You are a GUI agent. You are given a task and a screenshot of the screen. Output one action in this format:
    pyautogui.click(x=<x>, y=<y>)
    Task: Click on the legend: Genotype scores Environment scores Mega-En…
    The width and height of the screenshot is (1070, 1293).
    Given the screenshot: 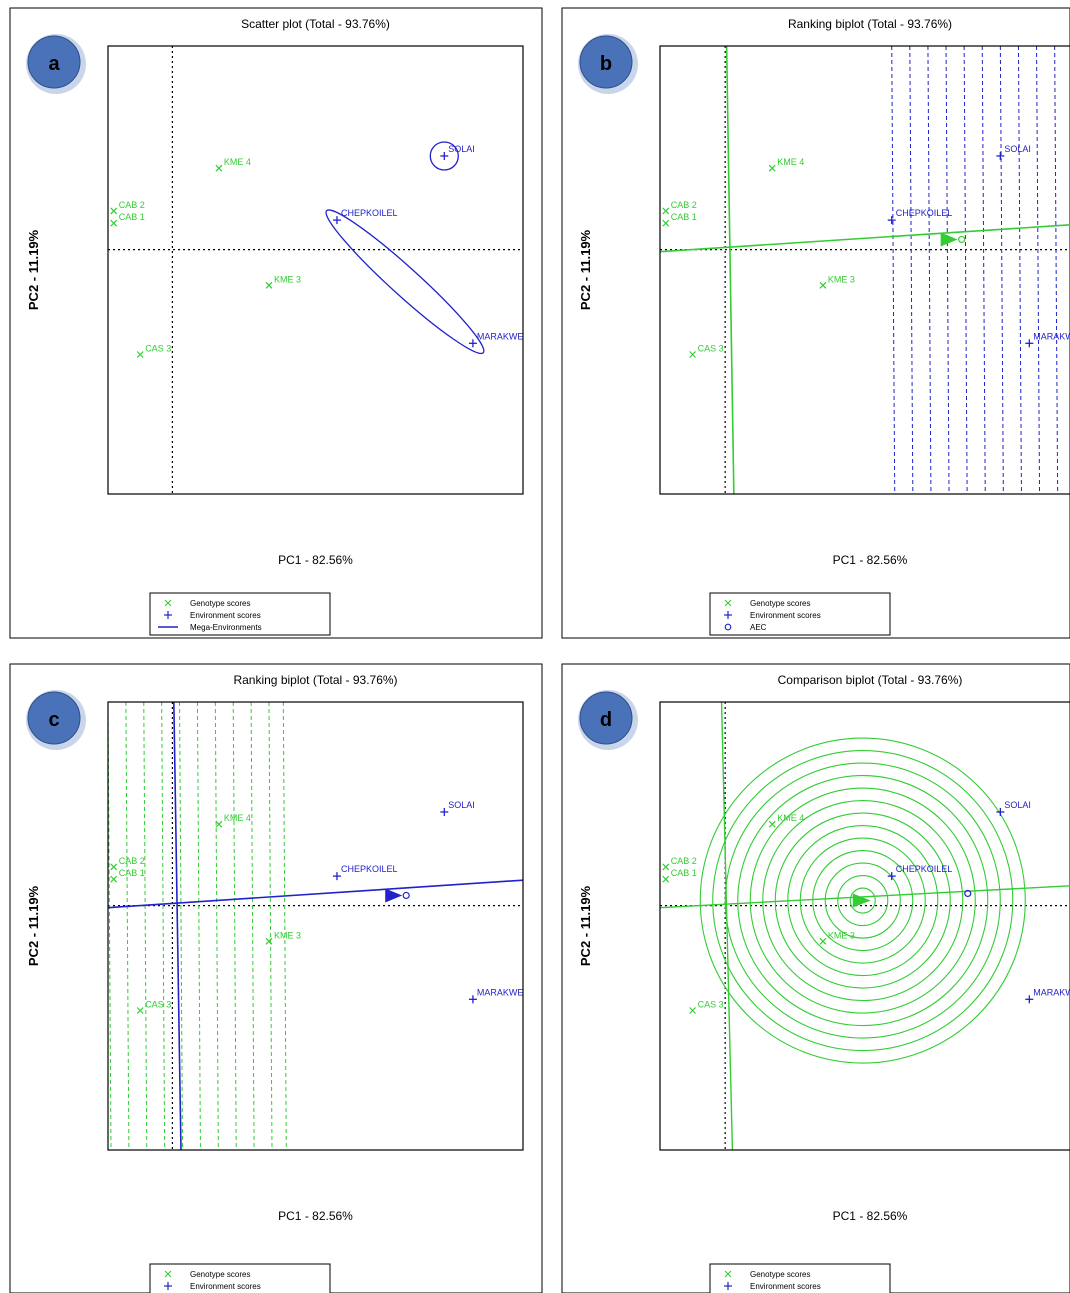 What is the action you would take?
    pyautogui.click(x=240, y=614)
    